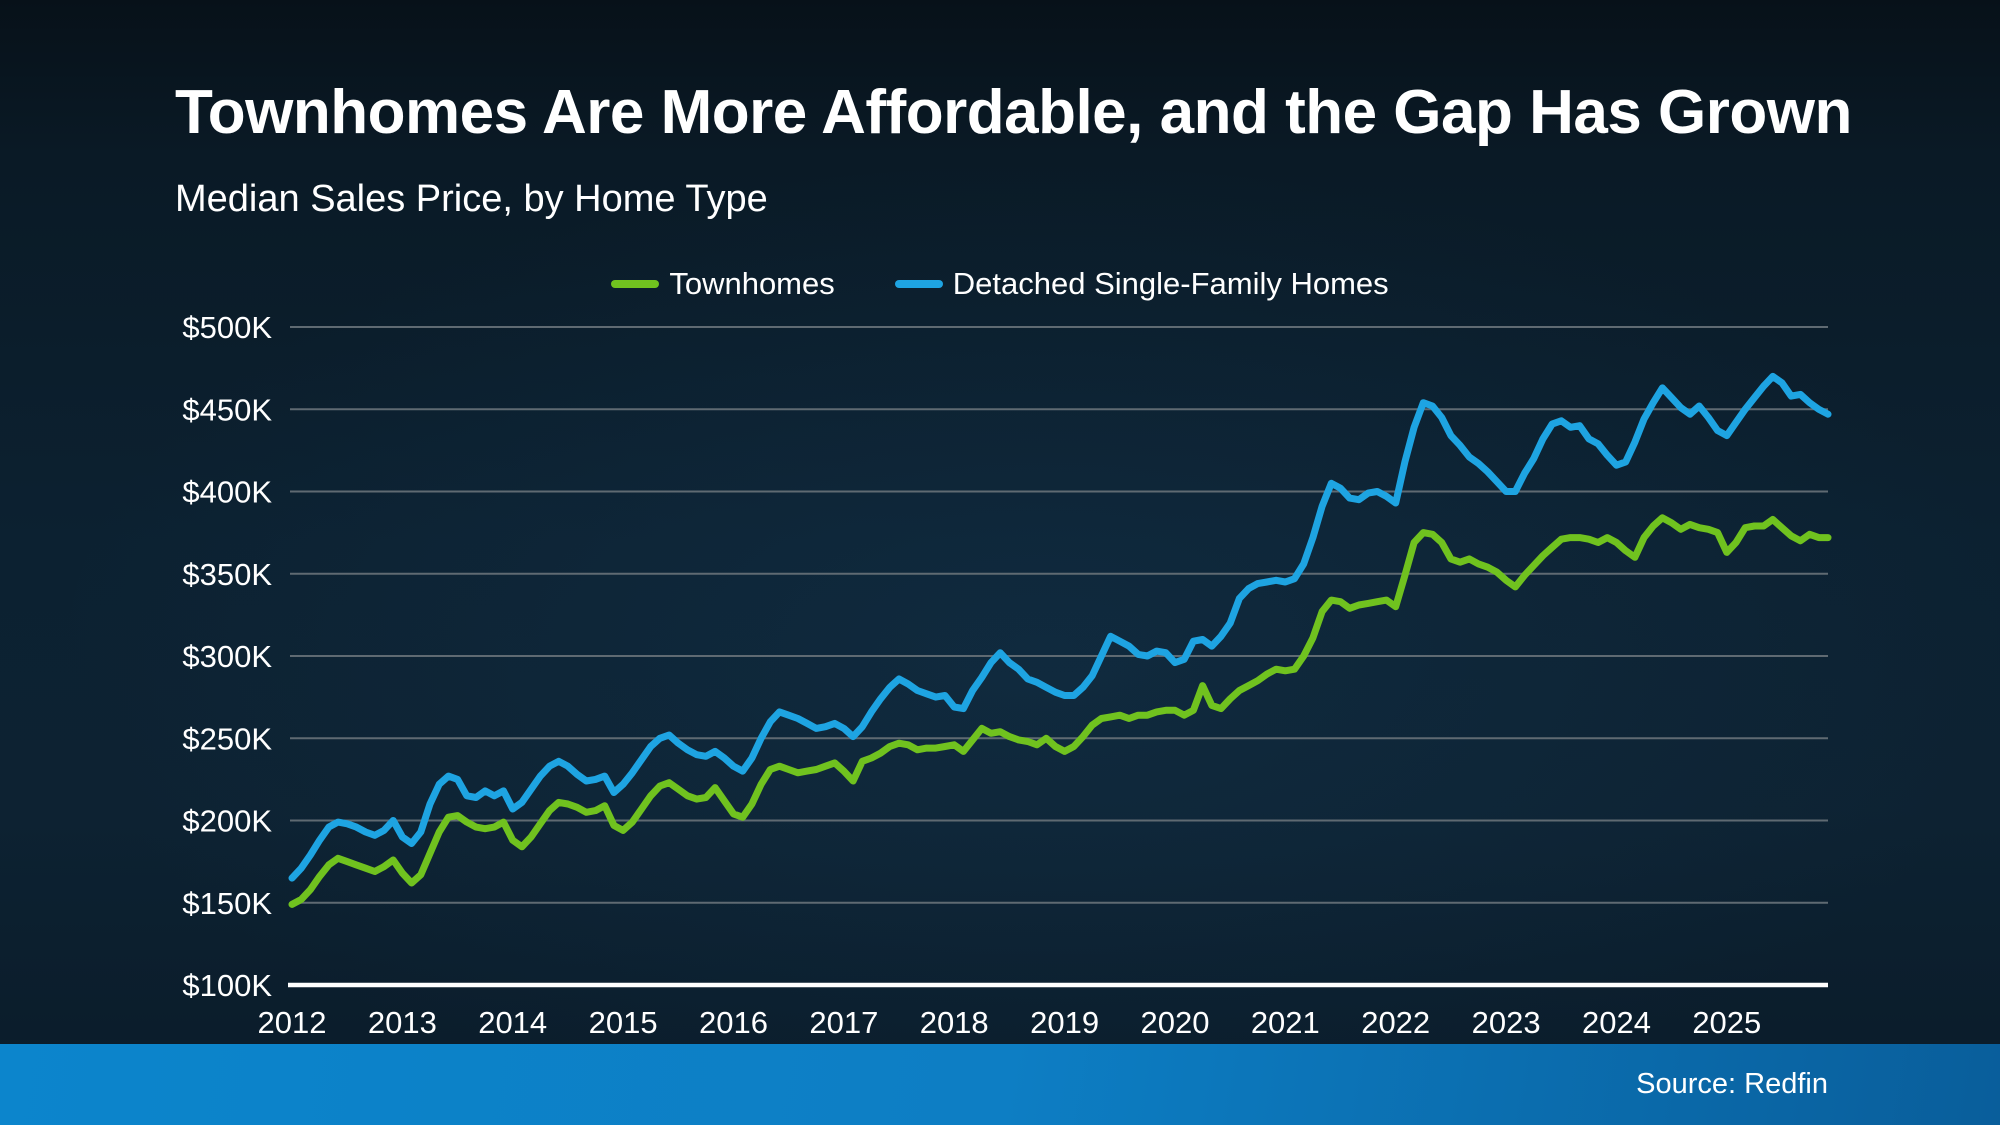 The image size is (2000, 1125). I want to click on legend-item-townhomes: Townhomes, so click(723, 284).